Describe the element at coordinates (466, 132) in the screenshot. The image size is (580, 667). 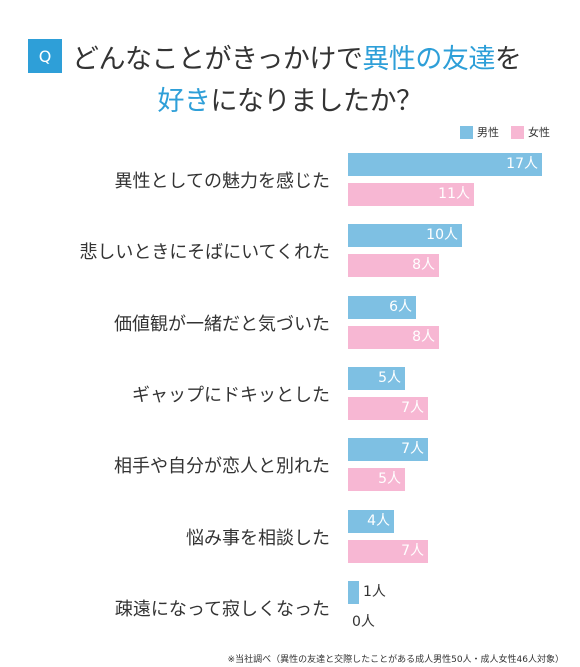
I see `legend-swatch-male` at that location.